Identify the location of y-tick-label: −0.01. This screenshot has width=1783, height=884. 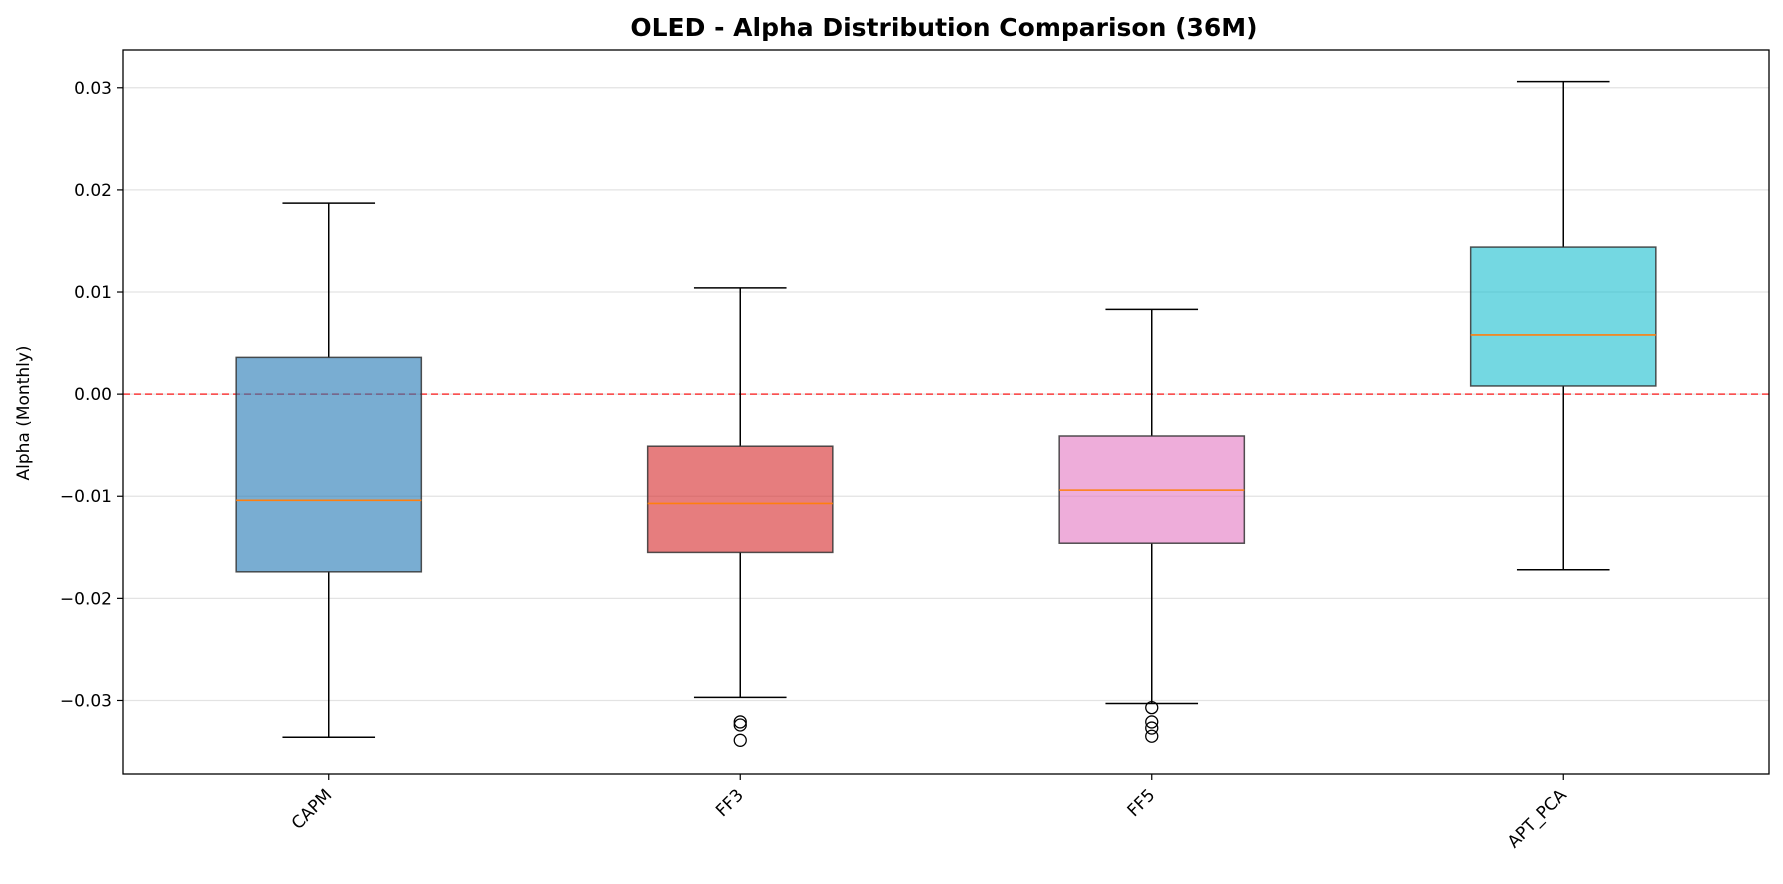
(86, 497).